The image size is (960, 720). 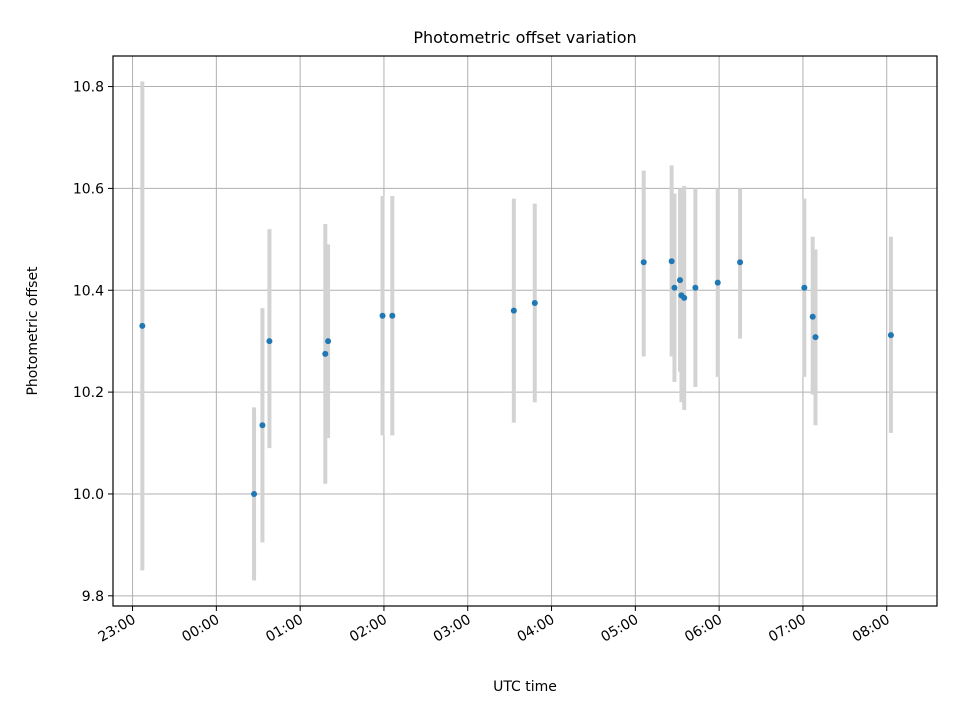 What do you see at coordinates (200, 629) in the screenshot?
I see `x-tick-label: 00:00` at bounding box center [200, 629].